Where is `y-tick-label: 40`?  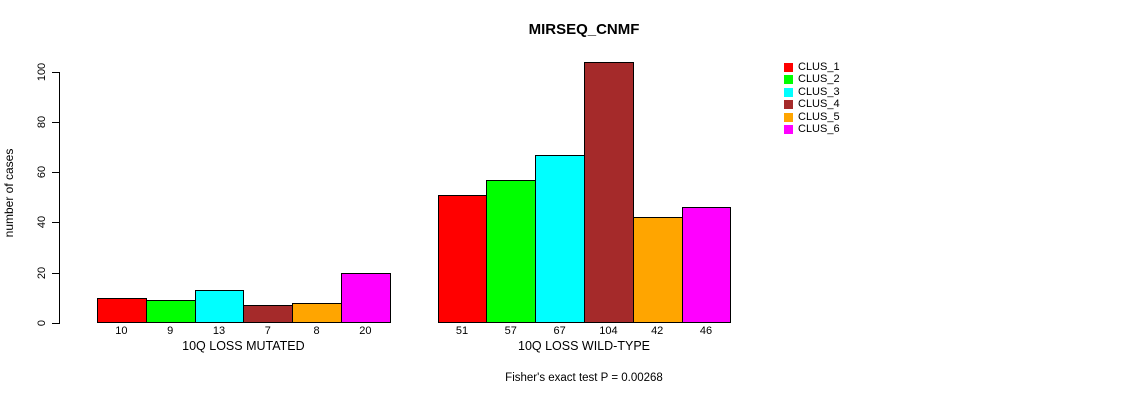
y-tick-label: 40 is located at coordinates (42, 222).